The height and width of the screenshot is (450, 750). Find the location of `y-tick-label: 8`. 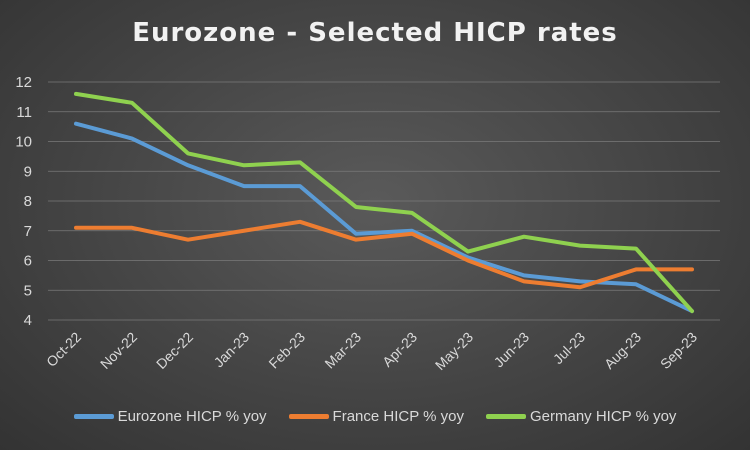

y-tick-label: 8 is located at coordinates (28, 201).